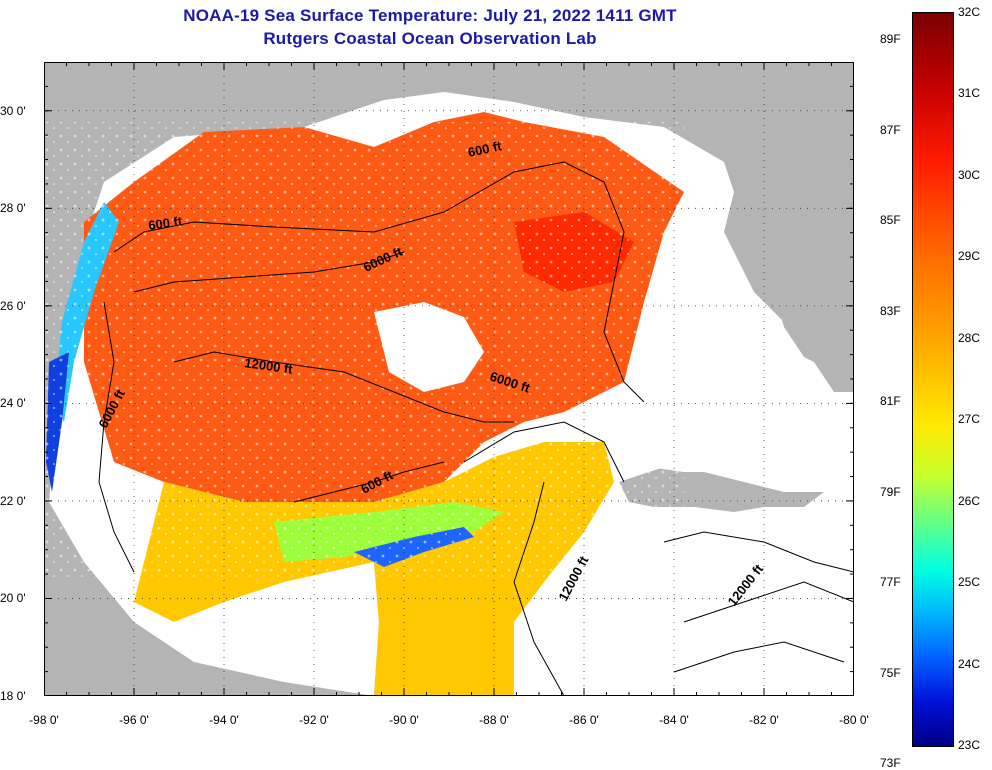 The image size is (992, 770). I want to click on colorbar-fahrenheit-label: 75F, so click(890, 672).